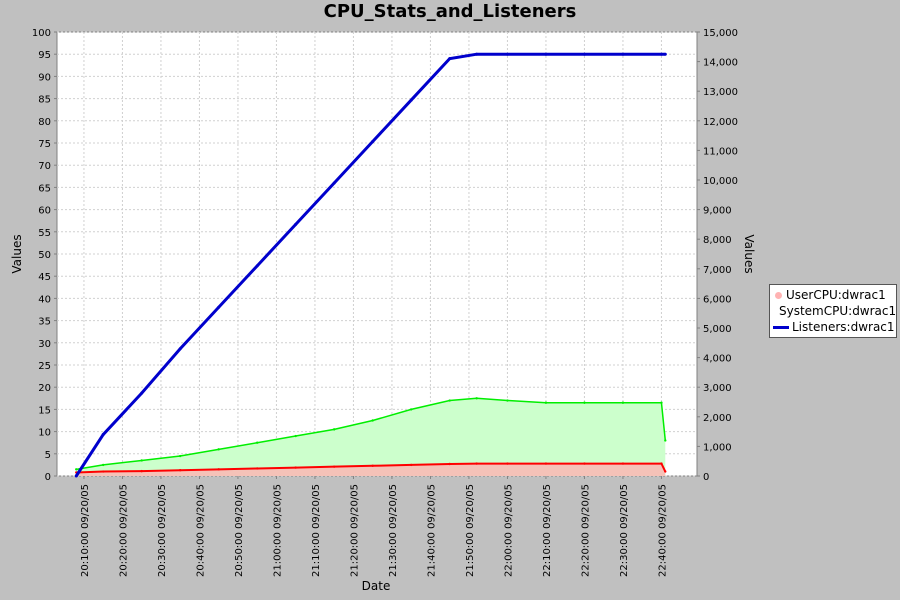 The height and width of the screenshot is (600, 900). I want to click on left-tick-label: 40, so click(44, 299).